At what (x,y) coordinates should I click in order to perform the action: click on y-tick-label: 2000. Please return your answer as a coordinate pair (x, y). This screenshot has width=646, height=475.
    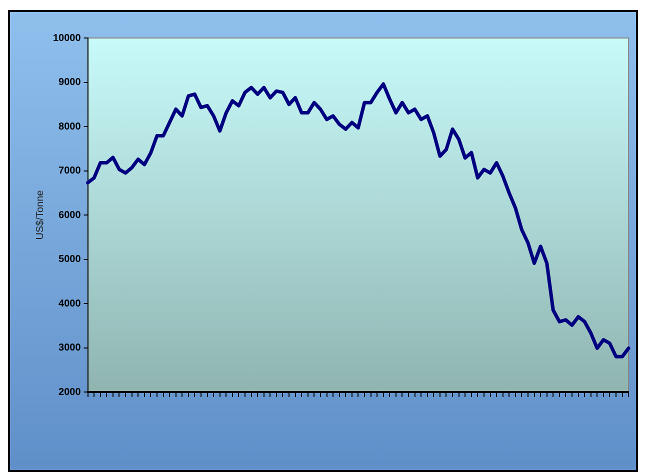
    Looking at the image, I should click on (70, 392).